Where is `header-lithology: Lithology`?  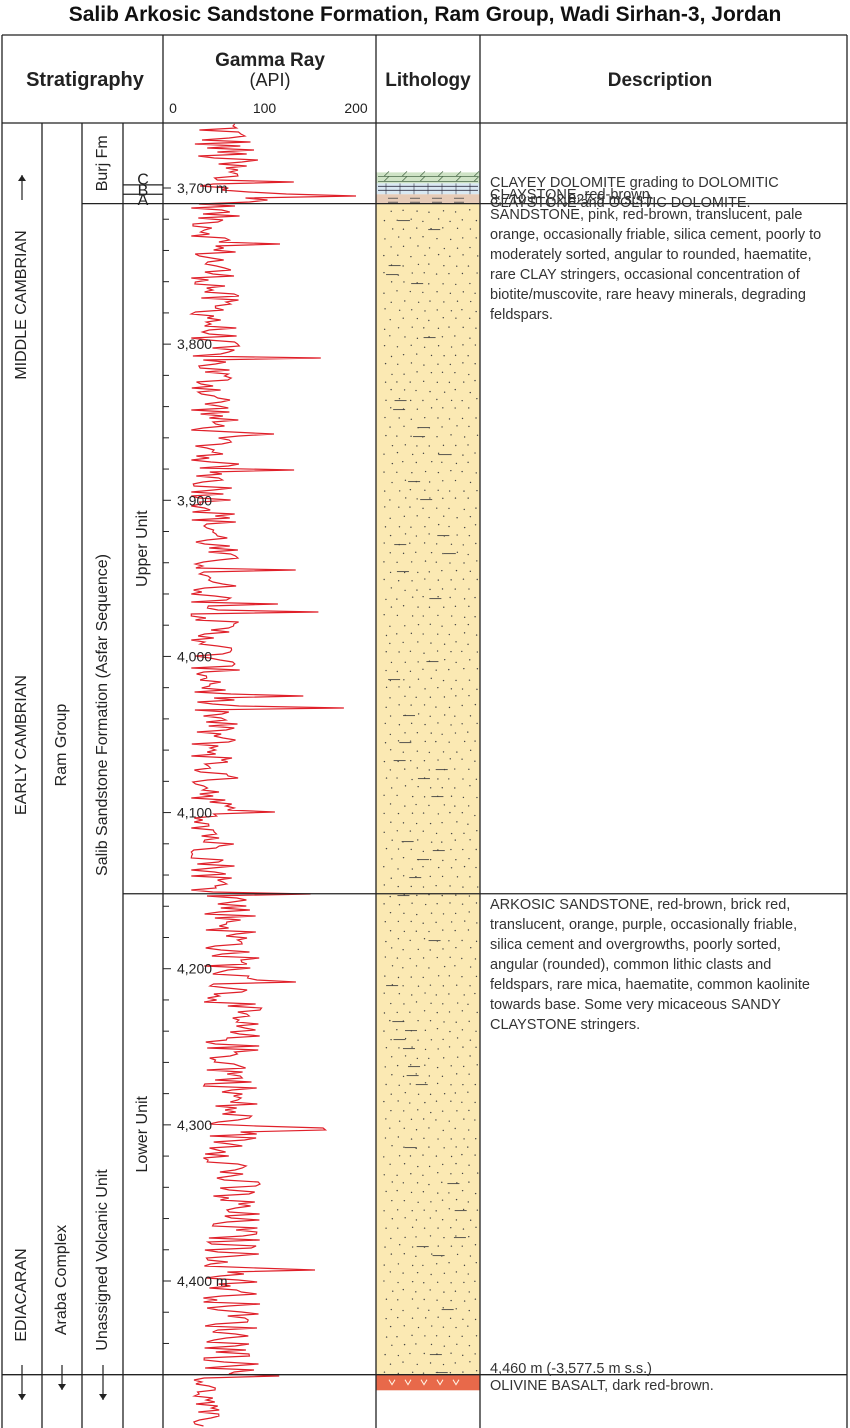 header-lithology: Lithology is located at coordinates (428, 80).